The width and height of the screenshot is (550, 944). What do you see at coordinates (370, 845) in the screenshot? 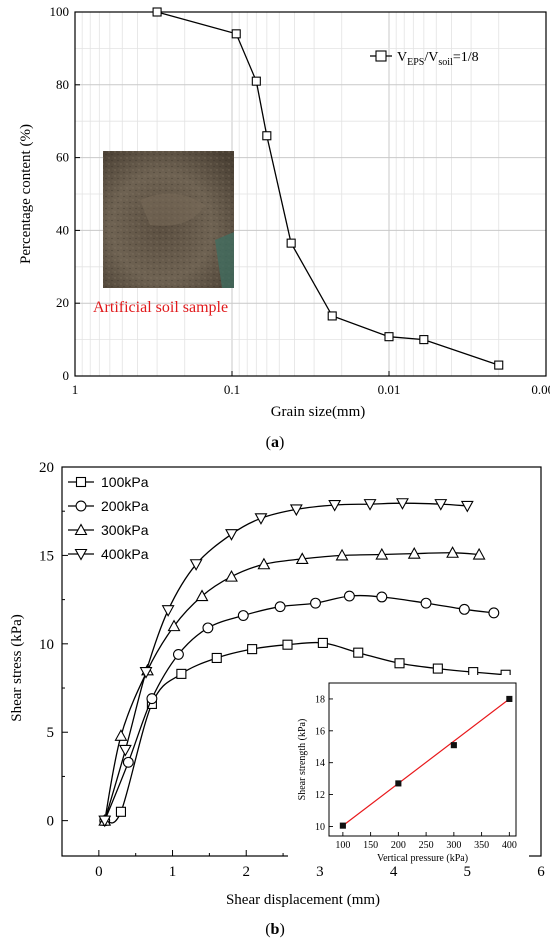
I see `inset-x-tick-label: 150` at bounding box center [370, 845].